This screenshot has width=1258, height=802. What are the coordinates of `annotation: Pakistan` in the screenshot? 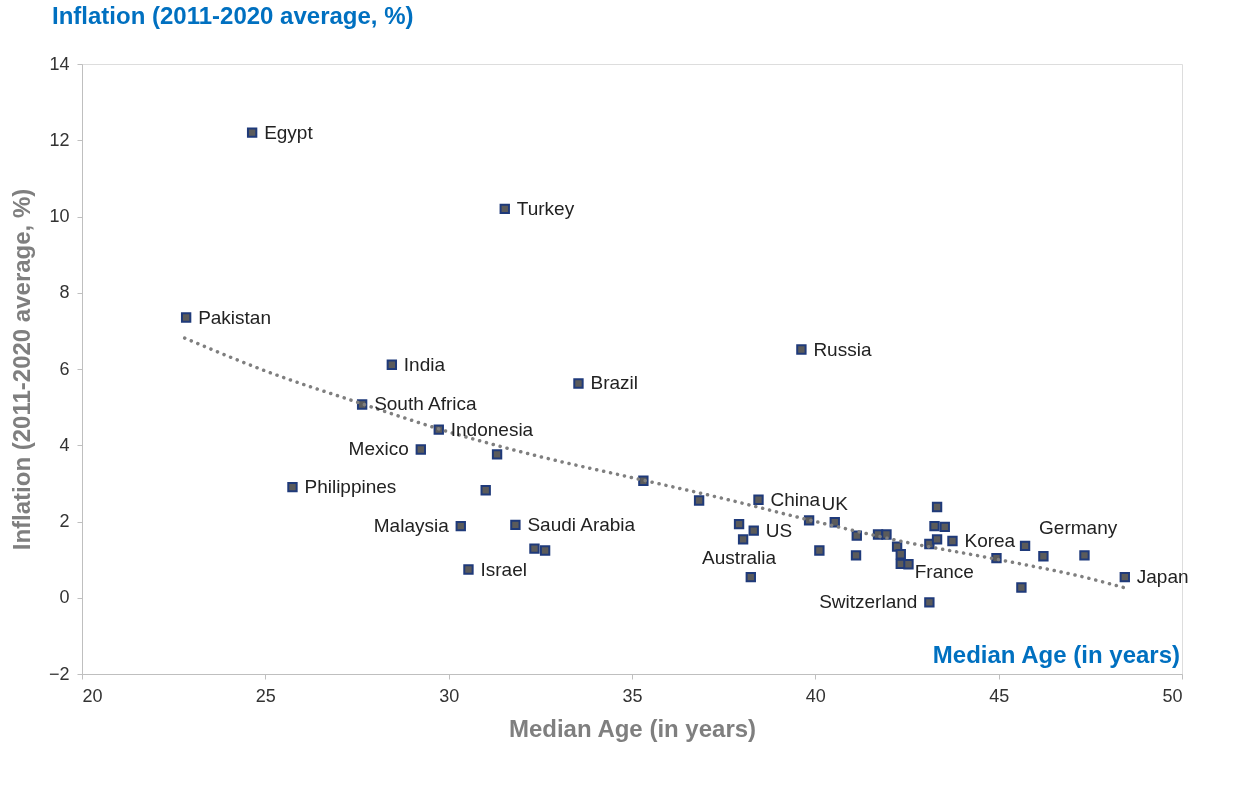 It's located at (235, 317).